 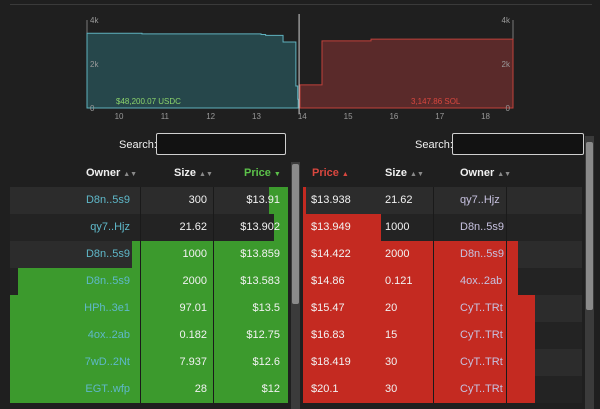 I want to click on bids-row: D8n..5s9 1000 $13.859, so click(x=149, y=254).